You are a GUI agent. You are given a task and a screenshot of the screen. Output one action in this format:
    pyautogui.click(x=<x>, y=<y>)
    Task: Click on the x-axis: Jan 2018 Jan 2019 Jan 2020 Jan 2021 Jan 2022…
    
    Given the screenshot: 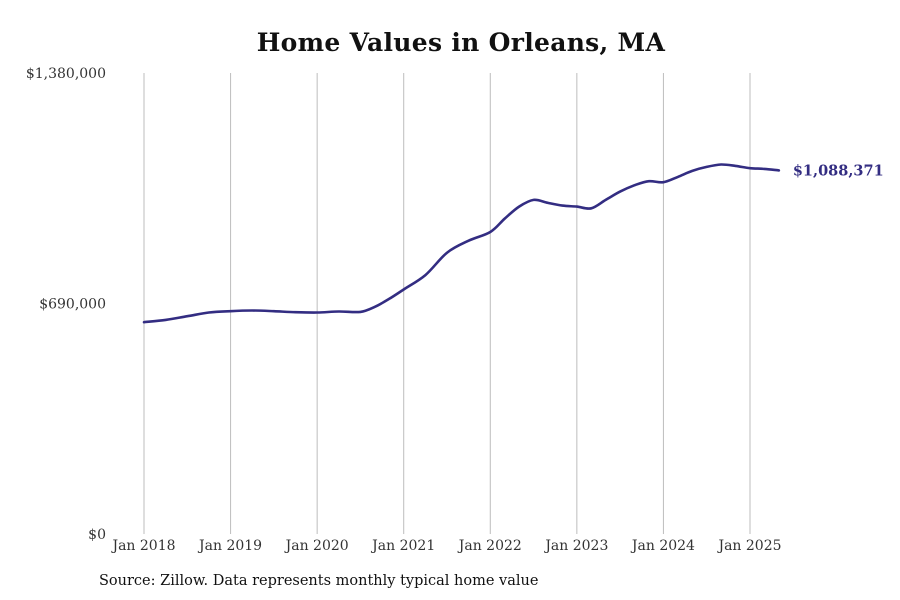 What is the action you would take?
    pyautogui.click(x=445, y=546)
    